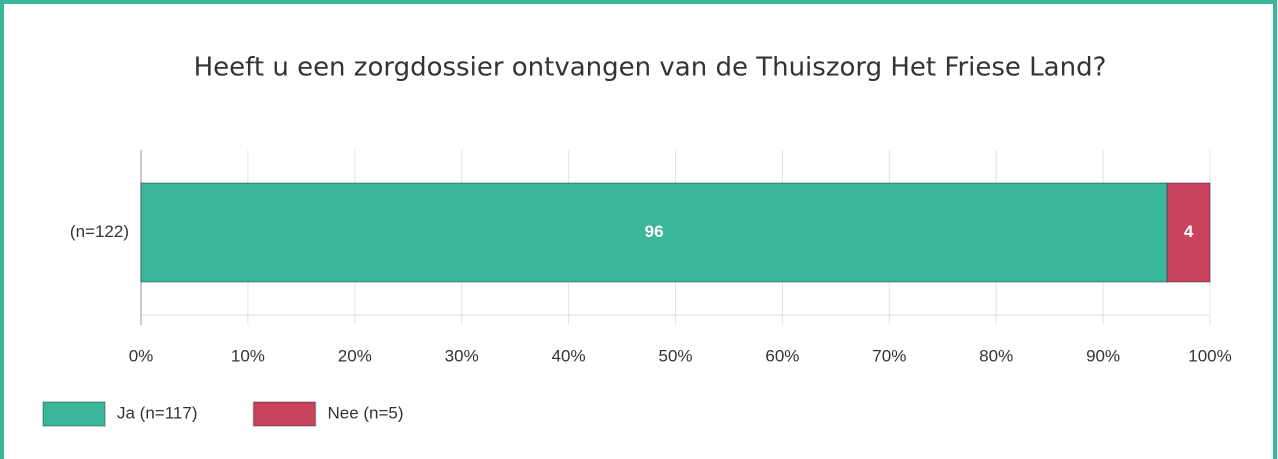  What do you see at coordinates (675, 355) in the screenshot?
I see `x-tick-label: 50%` at bounding box center [675, 355].